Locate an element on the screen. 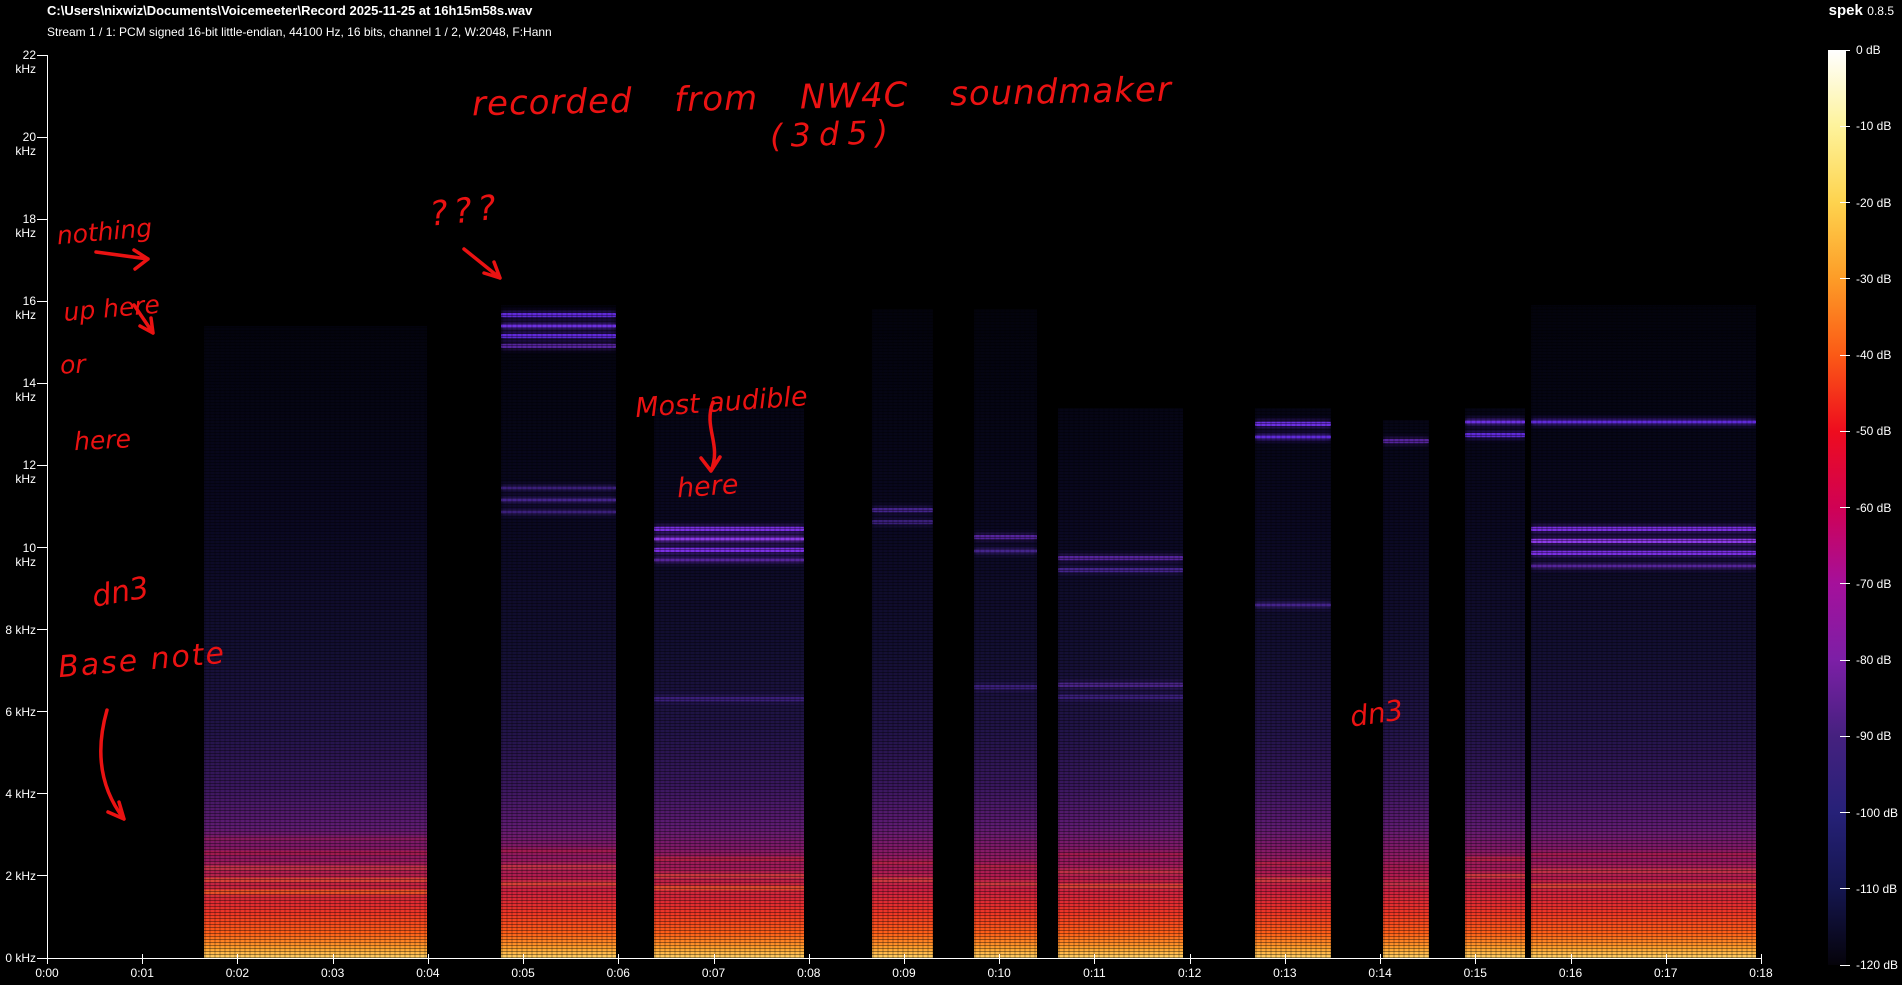  time-tick-label: 0:10 is located at coordinates (999, 973).